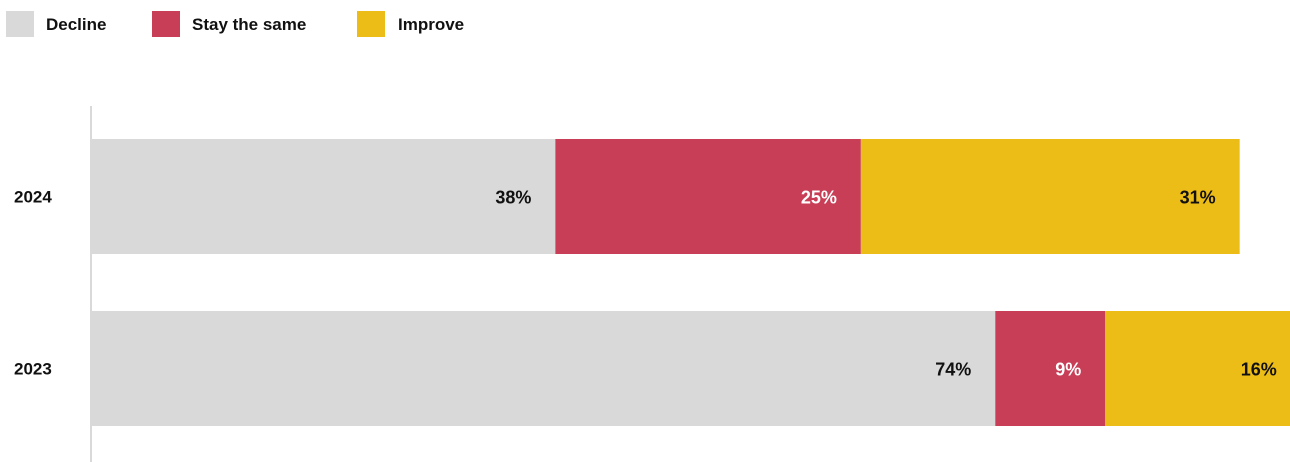 The width and height of the screenshot is (1290, 462). I want to click on data-label: 38%, so click(513, 198).